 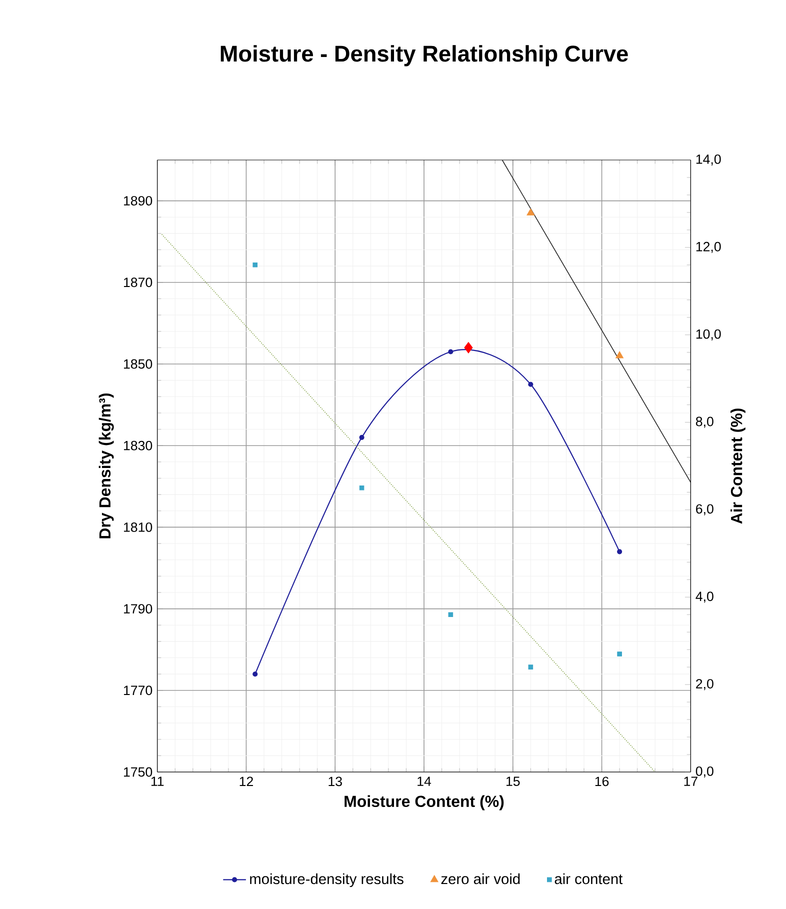 What do you see at coordinates (588, 878) in the screenshot?
I see `legend-label: air content` at bounding box center [588, 878].